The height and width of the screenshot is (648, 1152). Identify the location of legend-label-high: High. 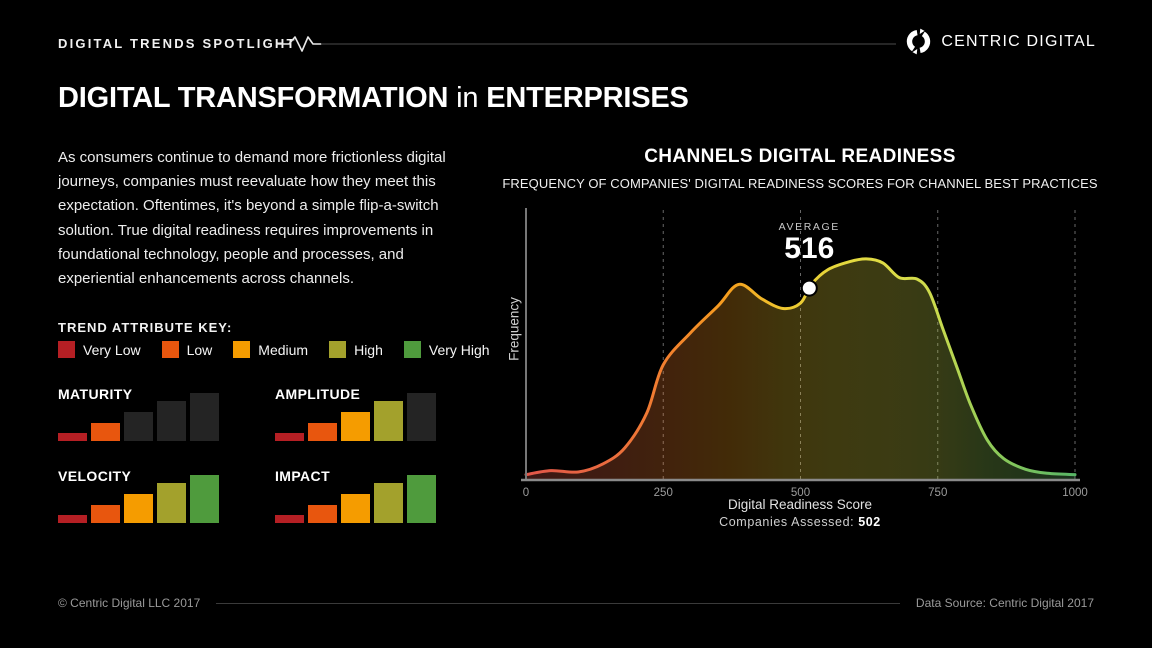
(368, 349).